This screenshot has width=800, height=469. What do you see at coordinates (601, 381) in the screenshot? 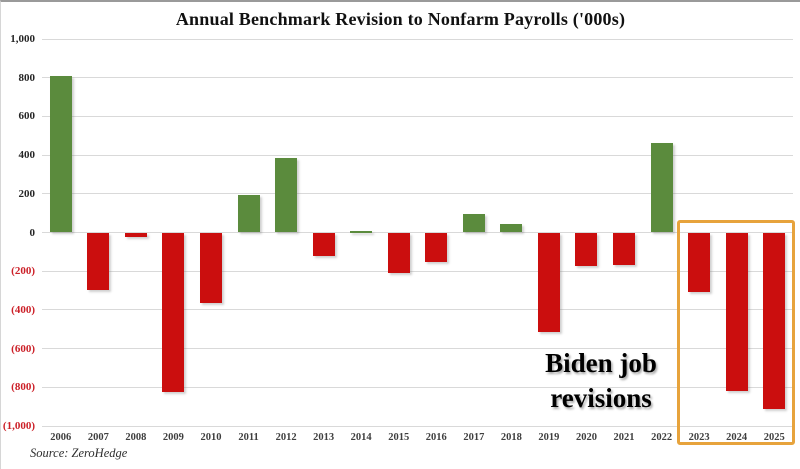
I see `annotation-biden-job-revisions: Biden job revisions` at bounding box center [601, 381].